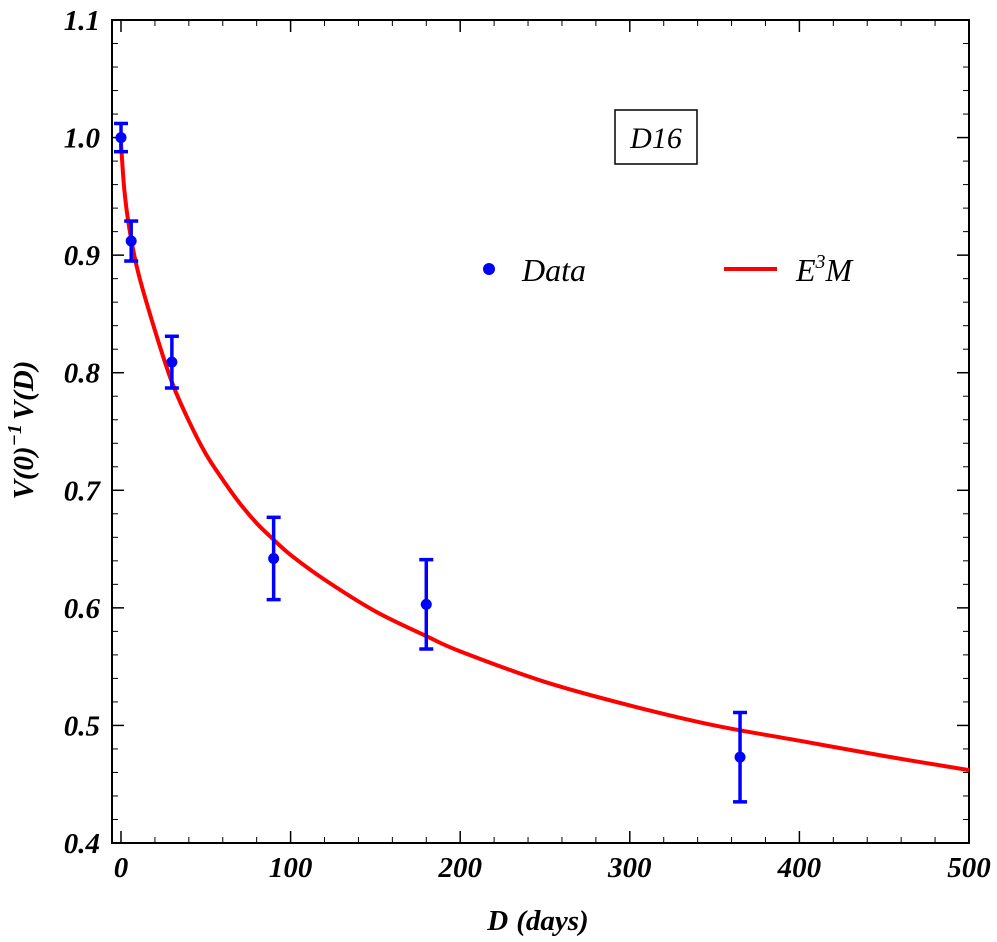  I want to click on y-axis-title-exp: −1, so click(15, 435).